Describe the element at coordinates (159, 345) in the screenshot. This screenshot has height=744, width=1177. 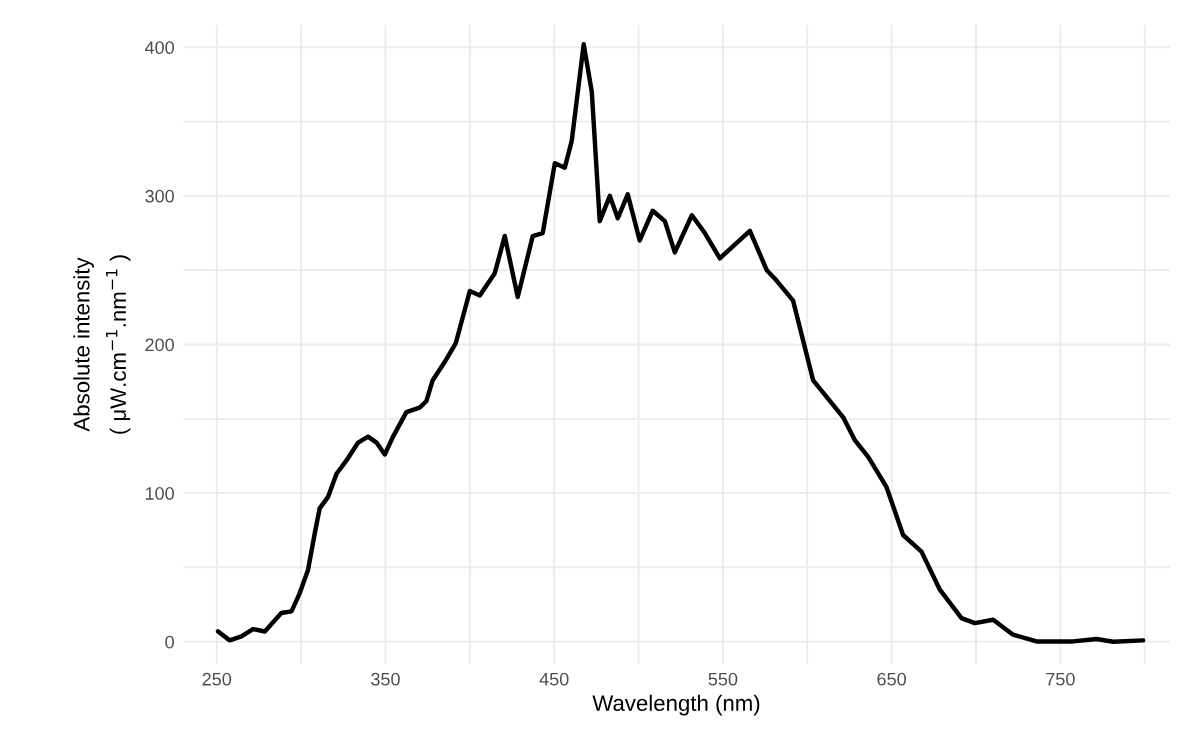
I see `y-tick-label: 200` at that location.